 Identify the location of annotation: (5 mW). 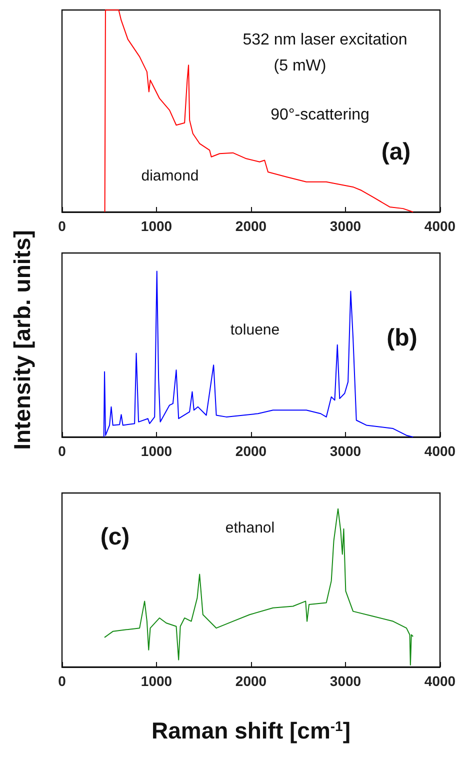
(300, 66).